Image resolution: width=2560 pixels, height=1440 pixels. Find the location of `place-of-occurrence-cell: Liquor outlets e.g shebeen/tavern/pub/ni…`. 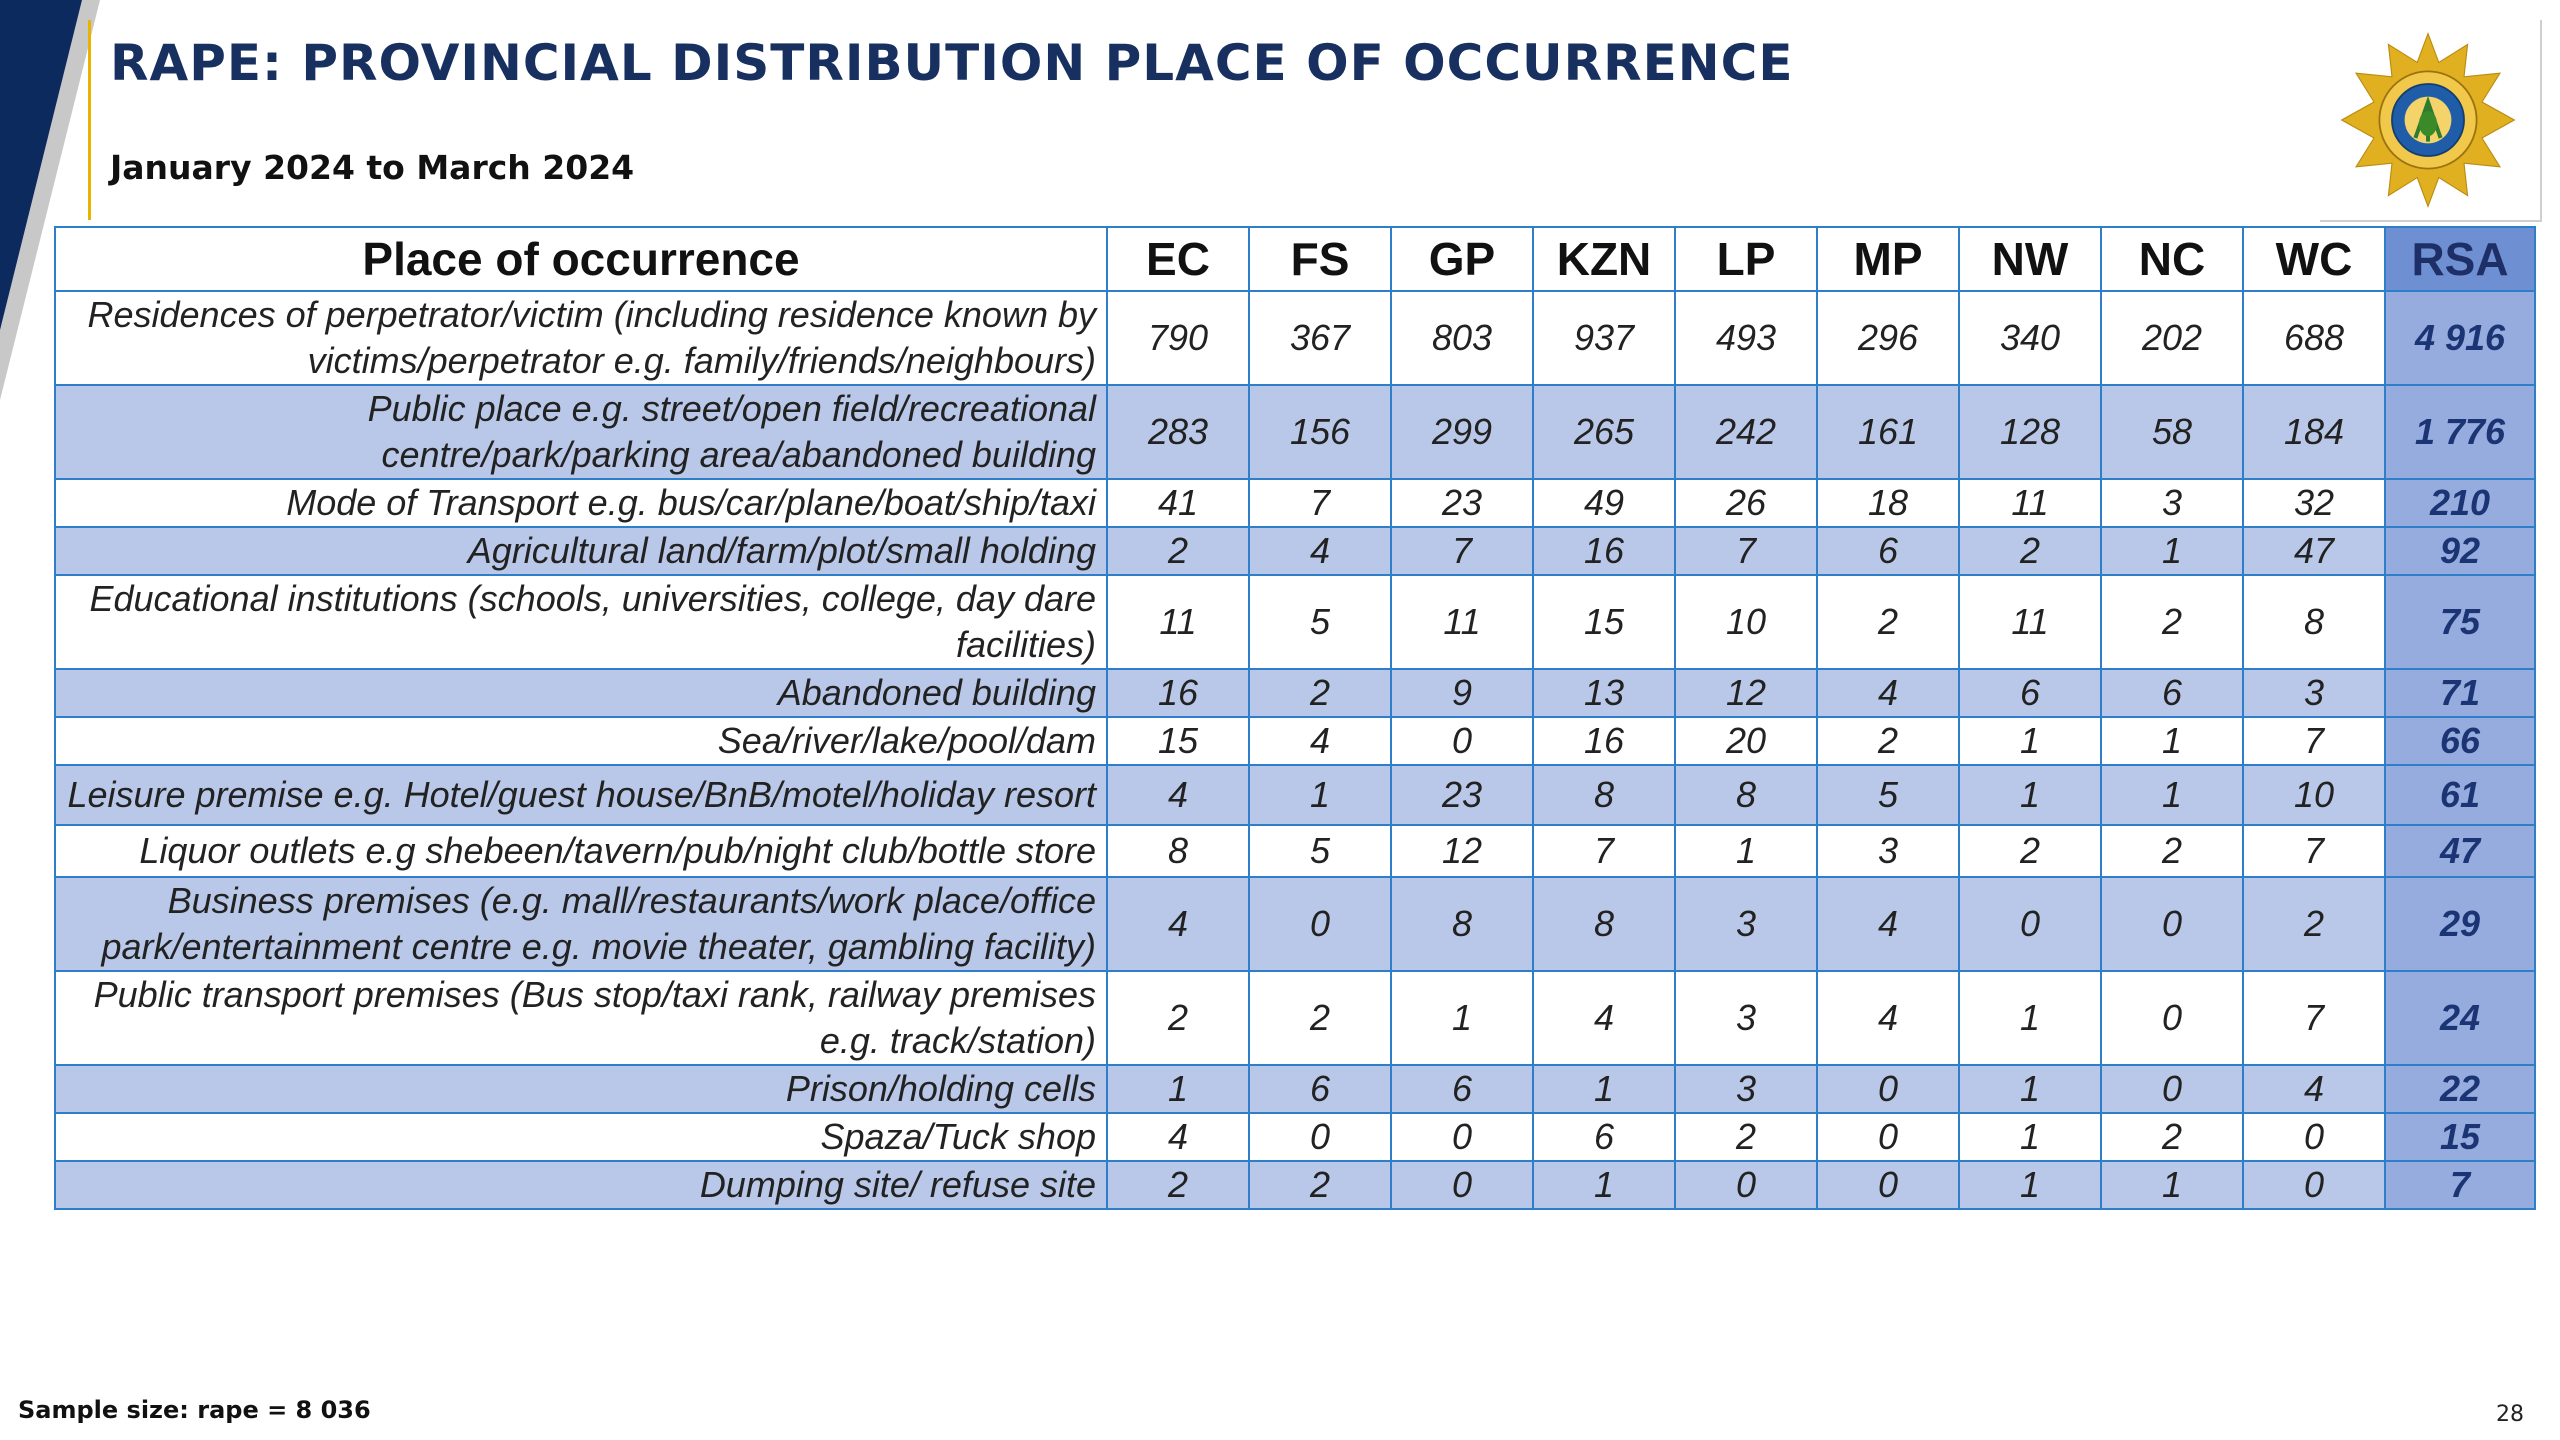

place-of-occurrence-cell: Liquor outlets e.g shebeen/tavern/pub/ni… is located at coordinates (581, 851).